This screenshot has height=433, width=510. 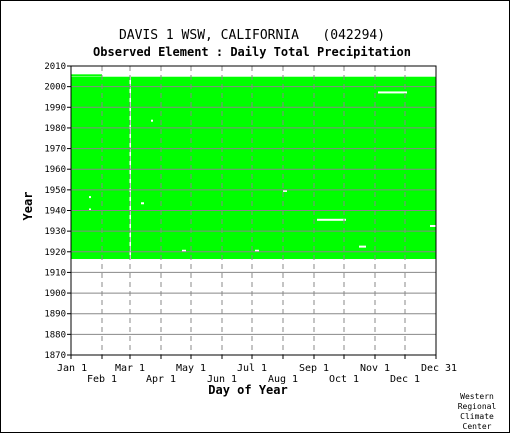 What do you see at coordinates (55, 150) in the screenshot?
I see `y-tick-label: 1970` at bounding box center [55, 150].